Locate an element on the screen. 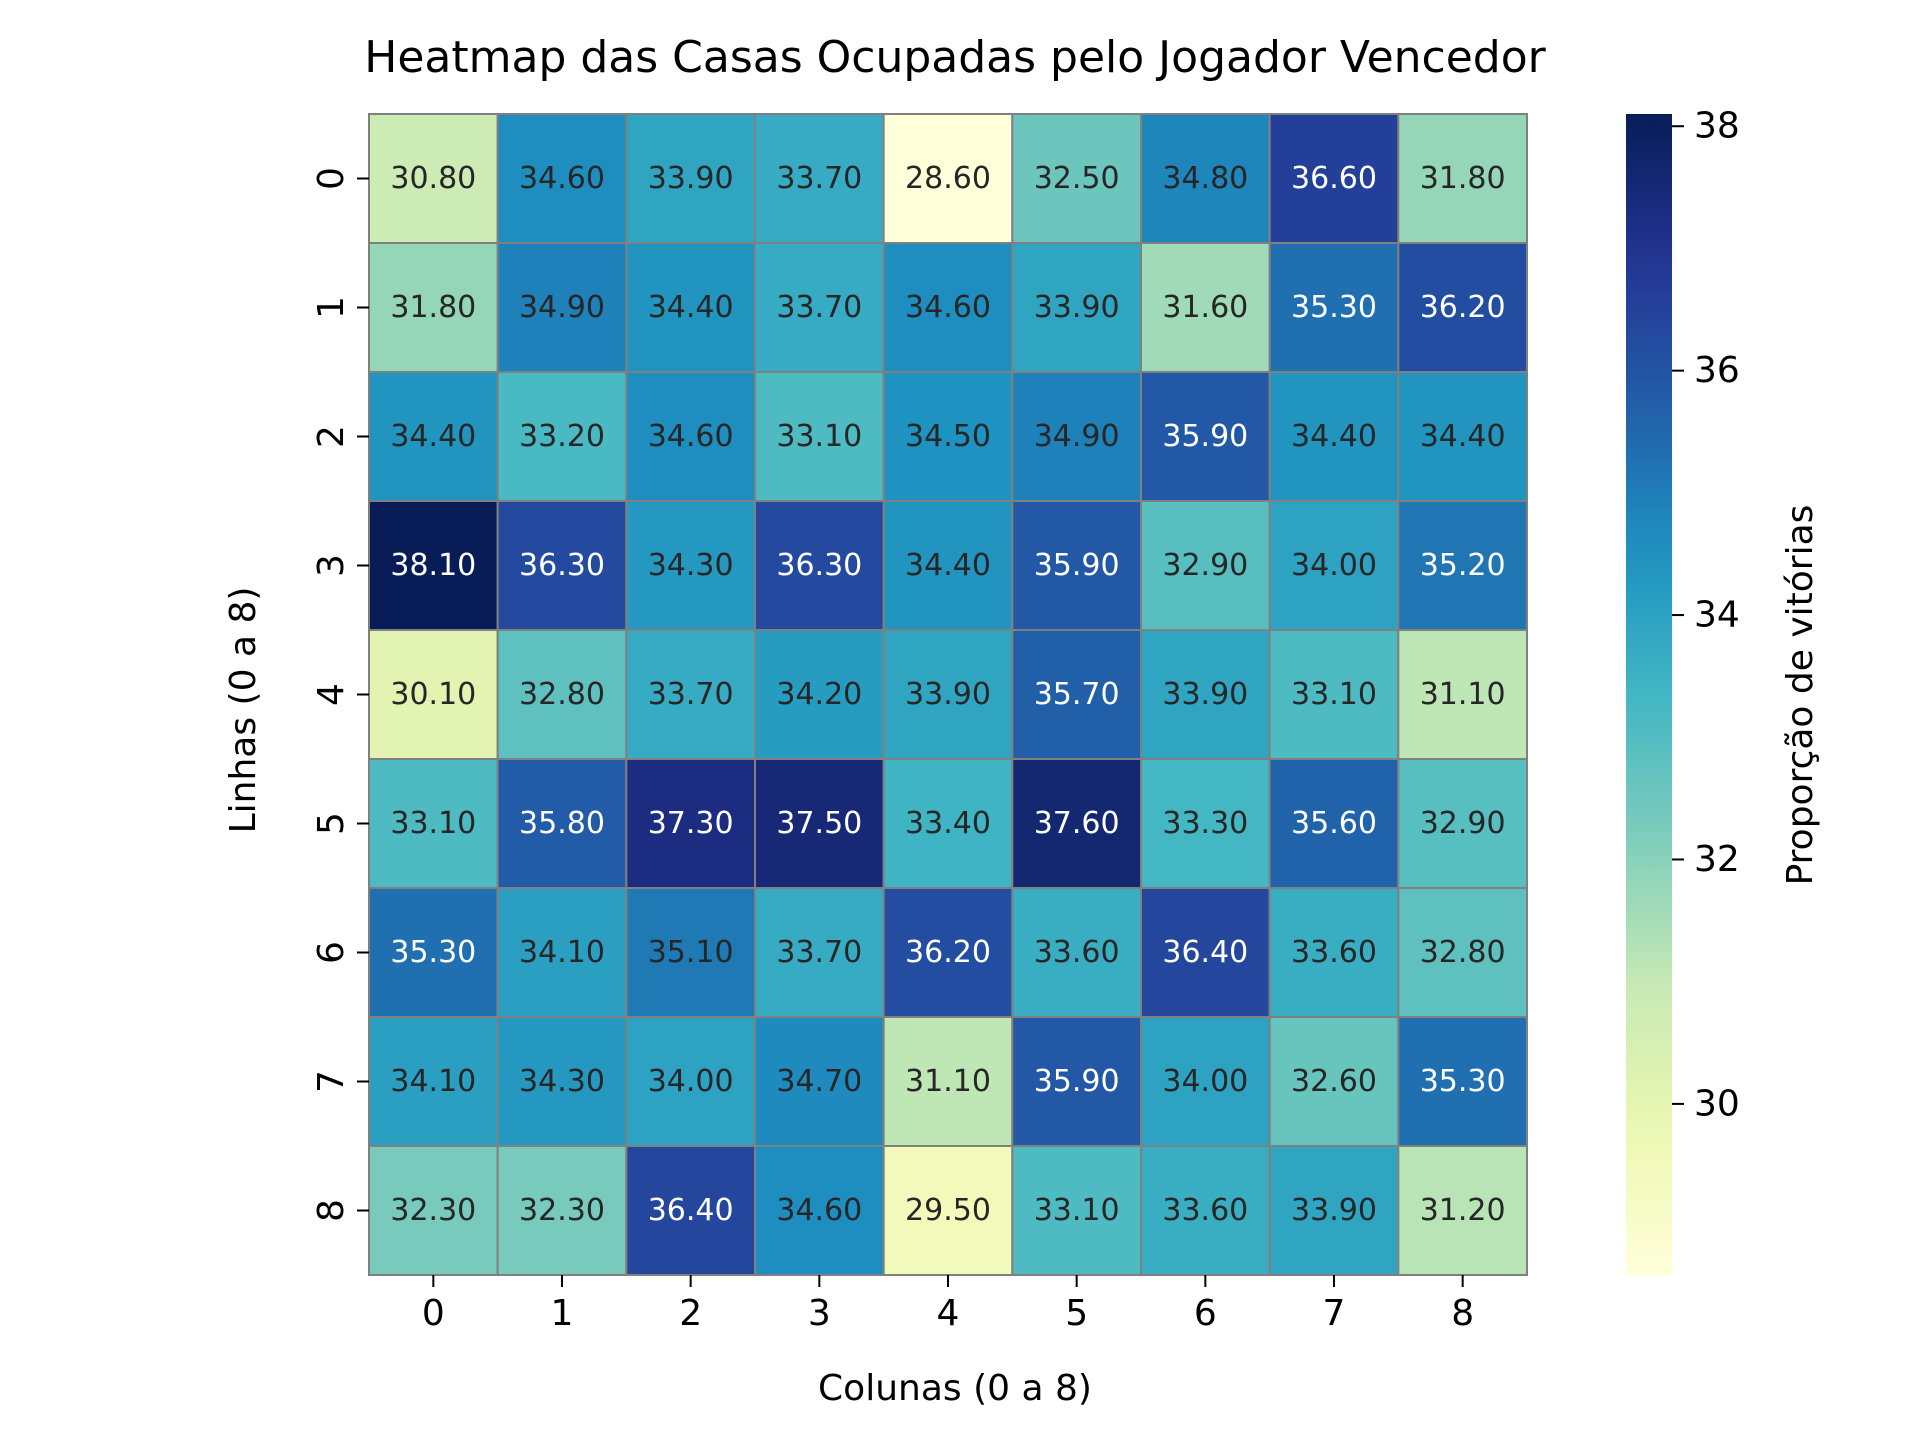 The width and height of the screenshot is (1920, 1440). cell-value-label: 34.50 is located at coordinates (948, 436).